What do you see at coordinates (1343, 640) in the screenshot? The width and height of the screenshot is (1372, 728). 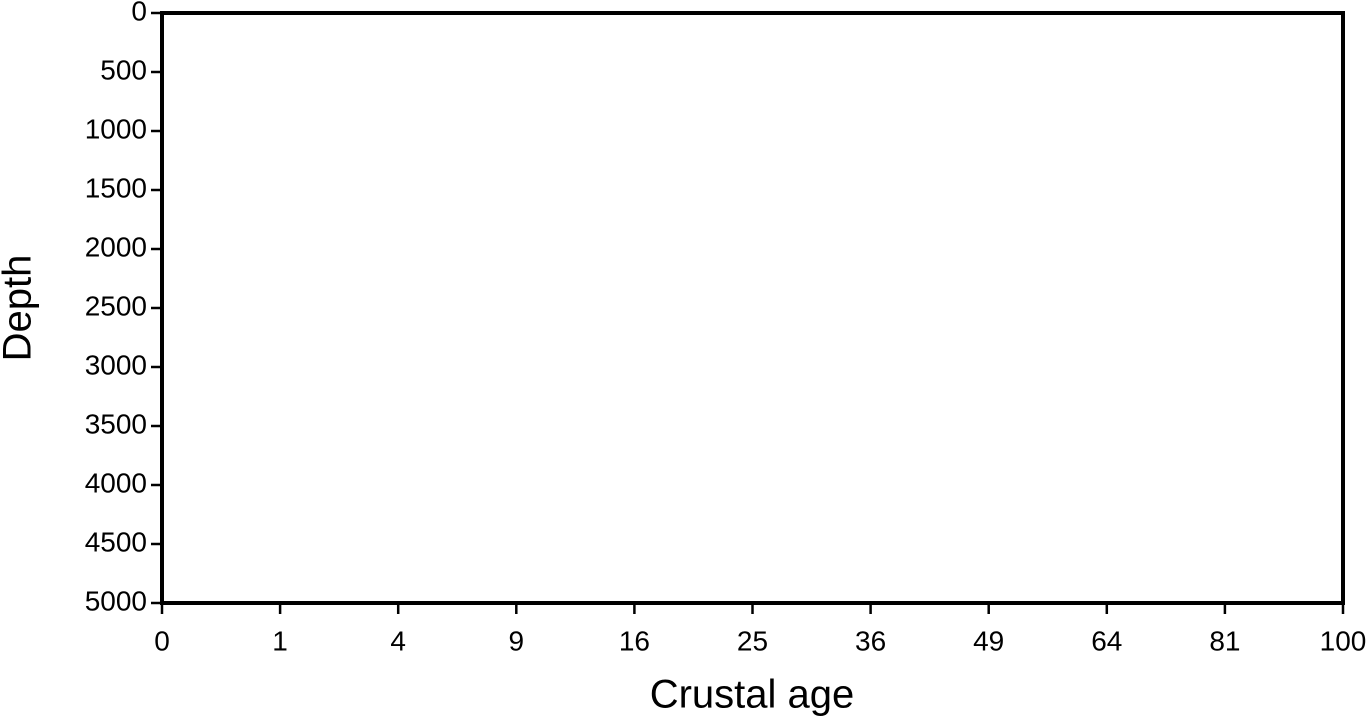 I see `x-tick-label: 100` at bounding box center [1343, 640].